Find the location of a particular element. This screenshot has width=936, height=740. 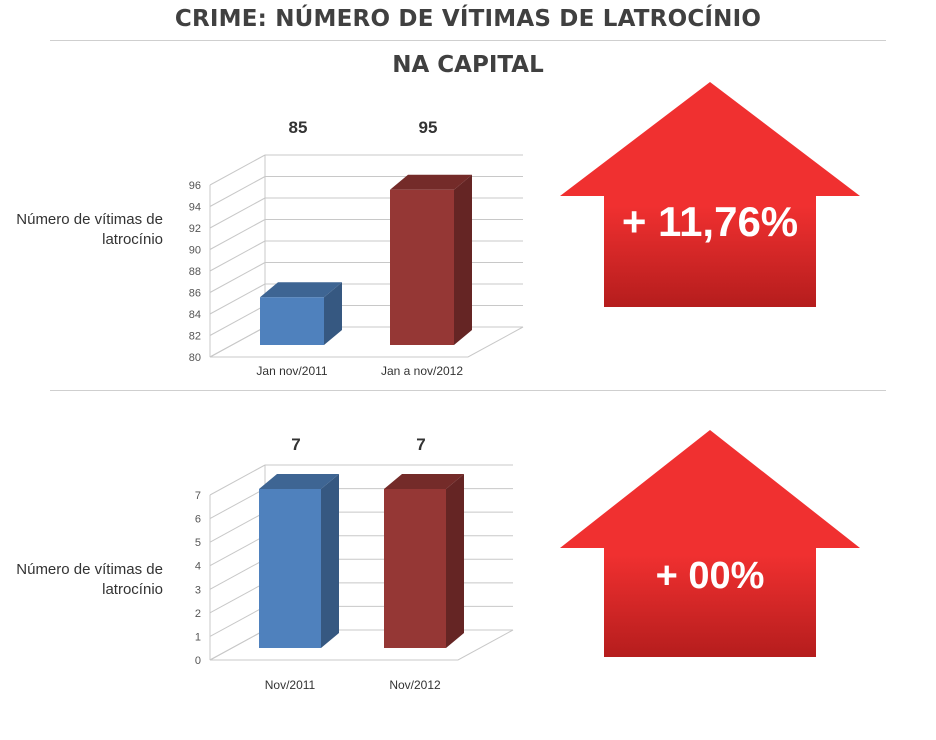

chart2-up-arrow-icon is located at coordinates (710, 543).